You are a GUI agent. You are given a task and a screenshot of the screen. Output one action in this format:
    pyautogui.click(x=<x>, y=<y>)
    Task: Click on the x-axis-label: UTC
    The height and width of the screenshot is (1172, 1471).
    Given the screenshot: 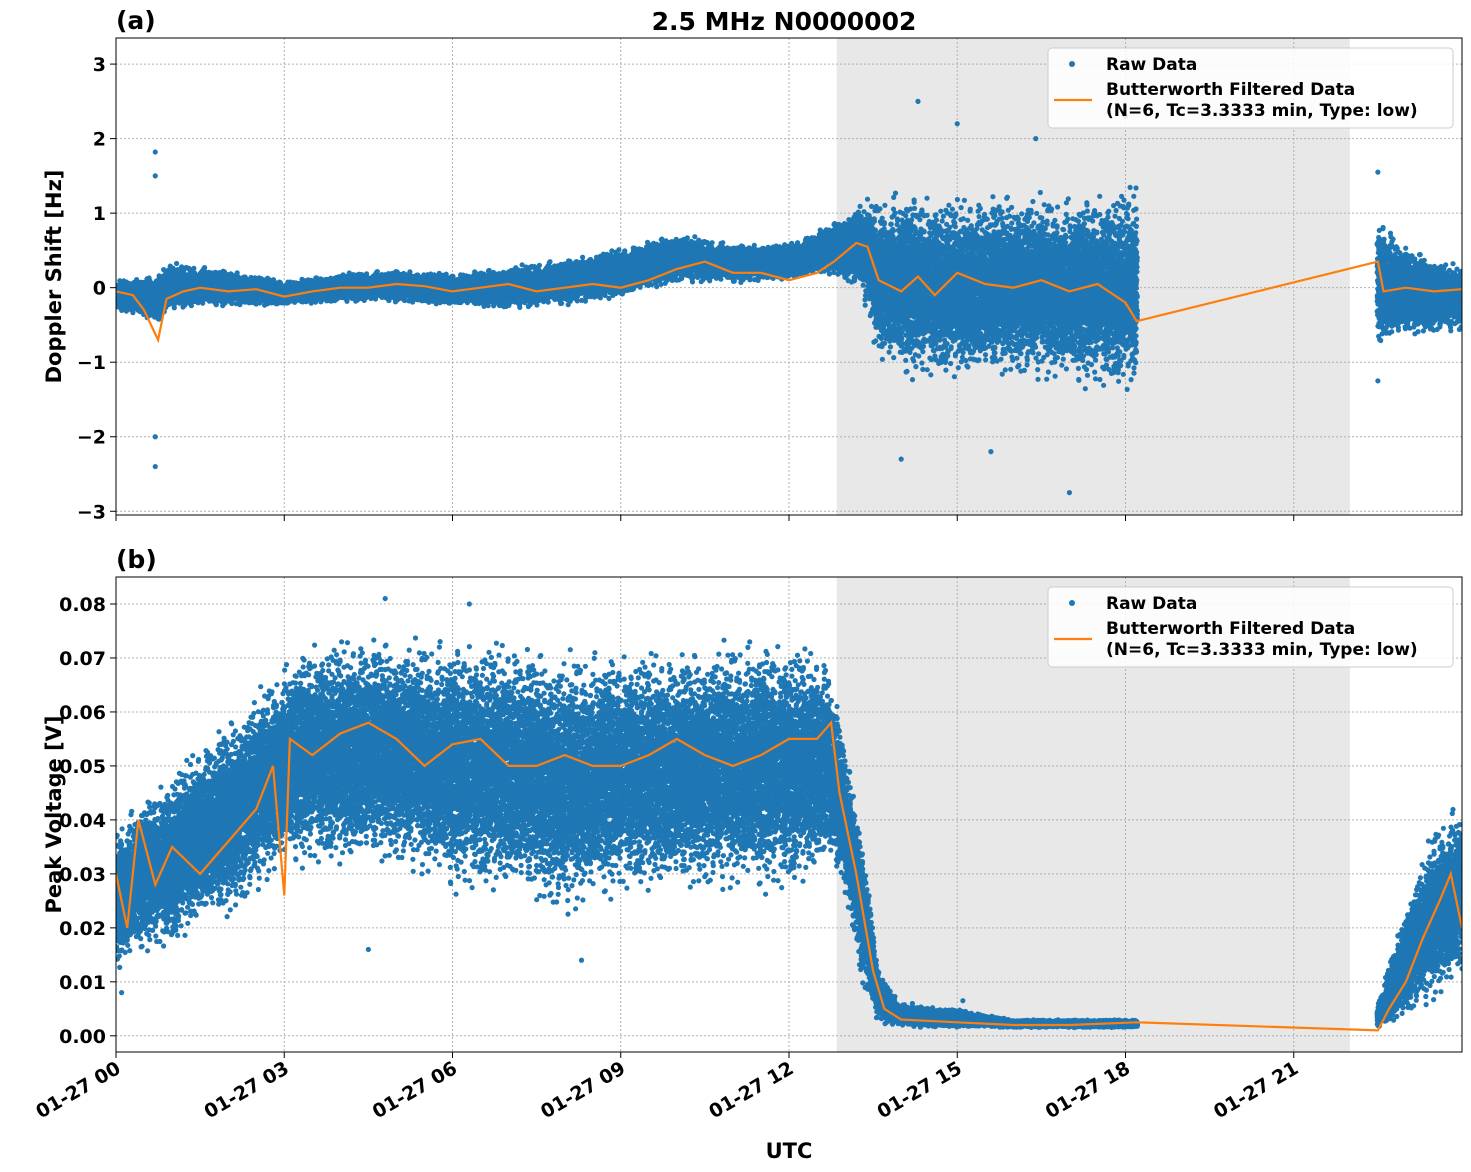 What is the action you would take?
    pyautogui.click(x=789, y=1151)
    